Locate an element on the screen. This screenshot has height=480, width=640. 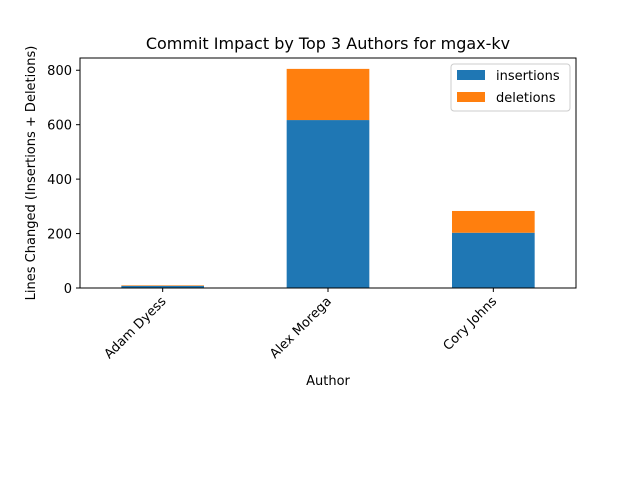
y-tick-label: 600 is located at coordinates (59, 126).